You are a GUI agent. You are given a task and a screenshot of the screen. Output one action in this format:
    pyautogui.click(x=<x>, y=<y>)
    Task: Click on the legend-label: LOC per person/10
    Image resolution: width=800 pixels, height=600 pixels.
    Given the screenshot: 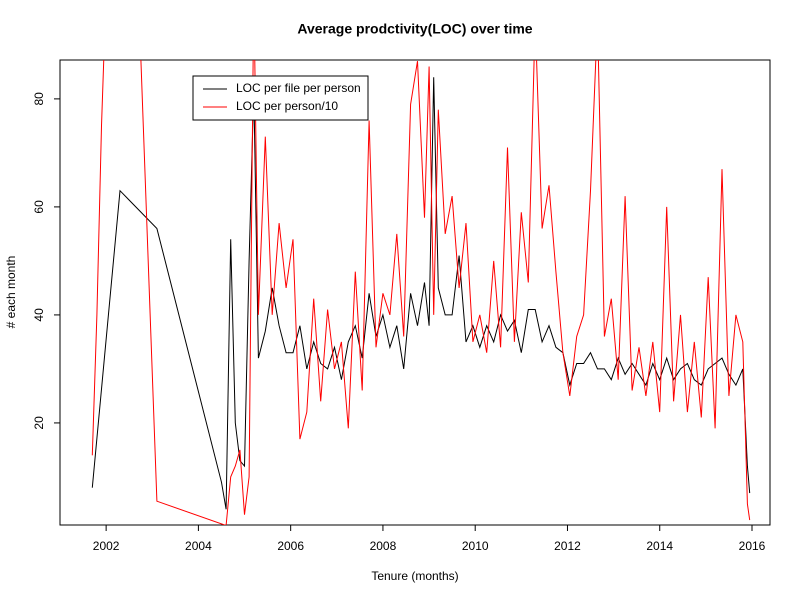 What is the action you would take?
    pyautogui.click(x=287, y=106)
    